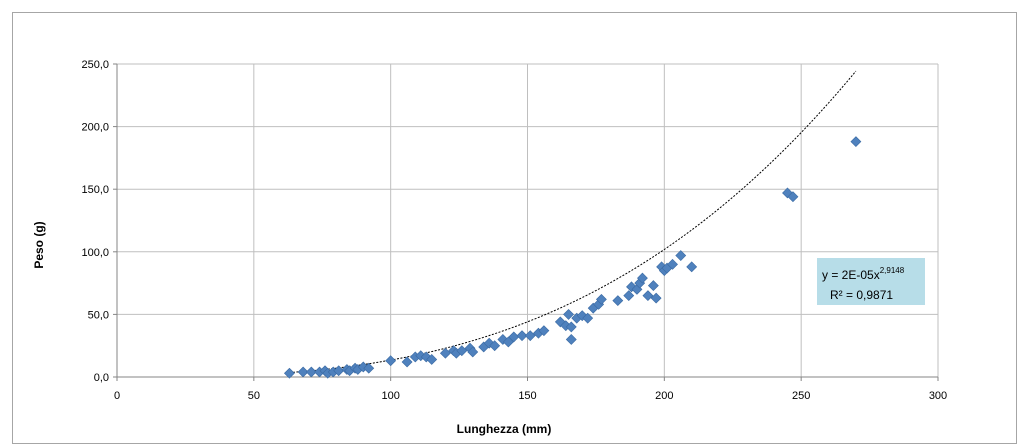 The height and width of the screenshot is (448, 1020). Describe the element at coordinates (95, 253) in the screenshot. I see `y-tick-label: 100,0` at that location.